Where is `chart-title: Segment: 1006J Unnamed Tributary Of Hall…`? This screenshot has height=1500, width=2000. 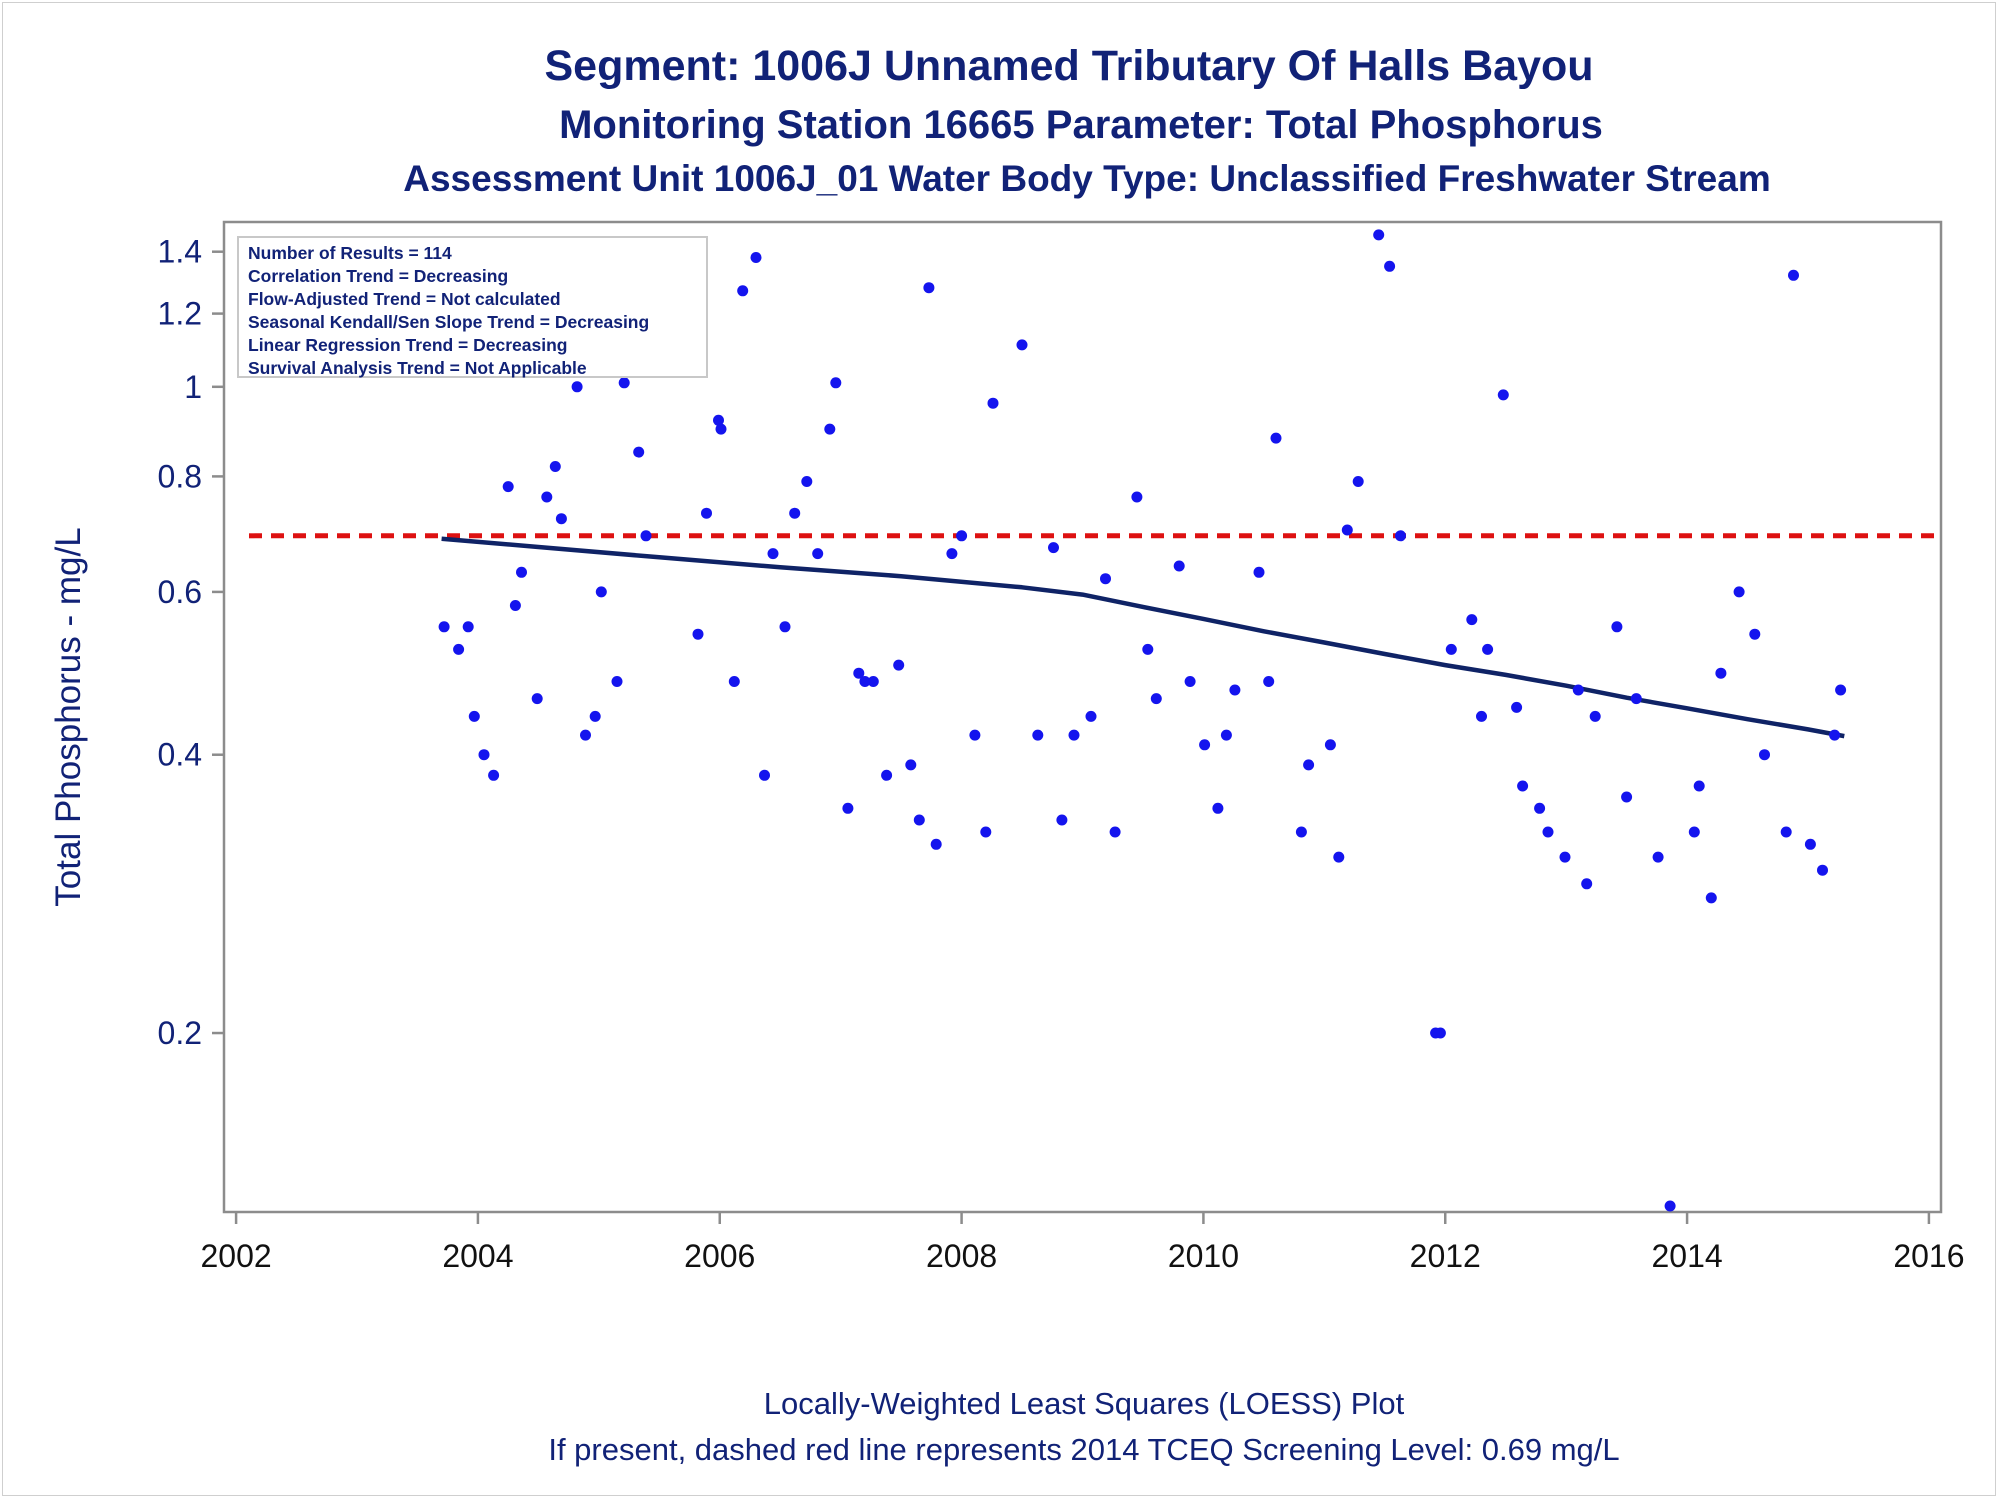 chart-title: Segment: 1006J Unnamed Tributary Of Hall… is located at coordinates (1068, 66).